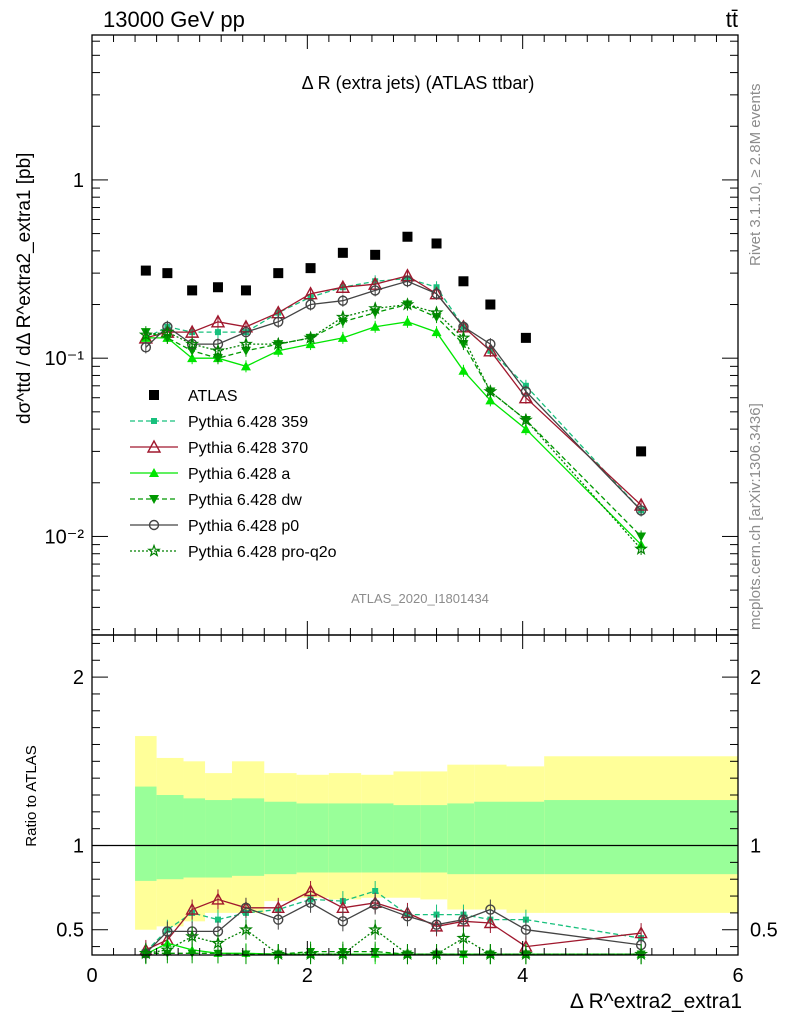 The image size is (786, 1024). What do you see at coordinates (70, 931) in the screenshot?
I see `ratio-tick-label-left: 0.5` at bounding box center [70, 931].